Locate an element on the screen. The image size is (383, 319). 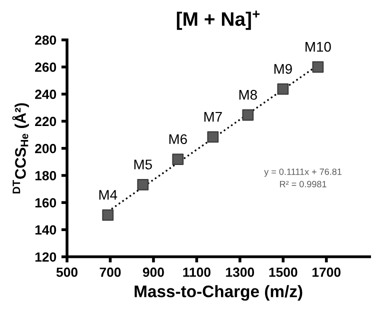
y-tick-label: 280 is located at coordinates (45, 40).